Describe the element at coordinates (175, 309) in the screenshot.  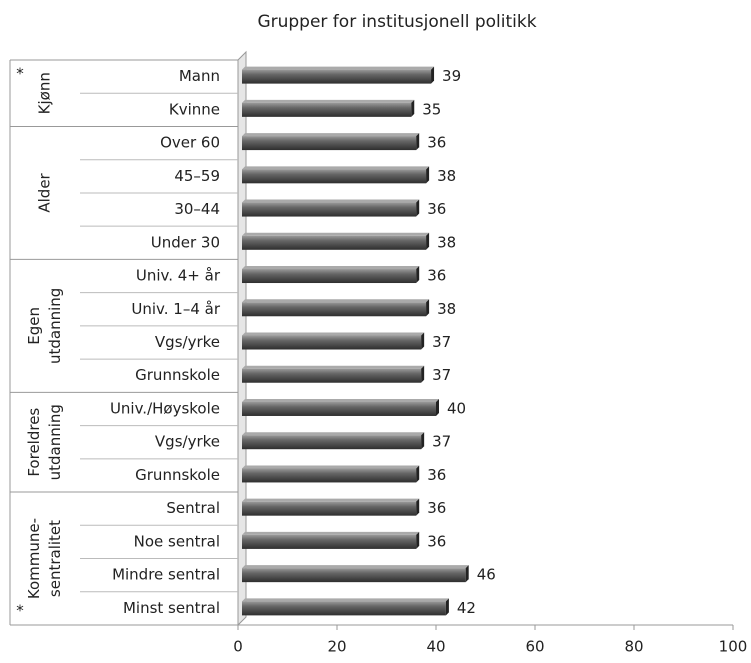
I see `category-label: Univ. 1–4 år` at that location.